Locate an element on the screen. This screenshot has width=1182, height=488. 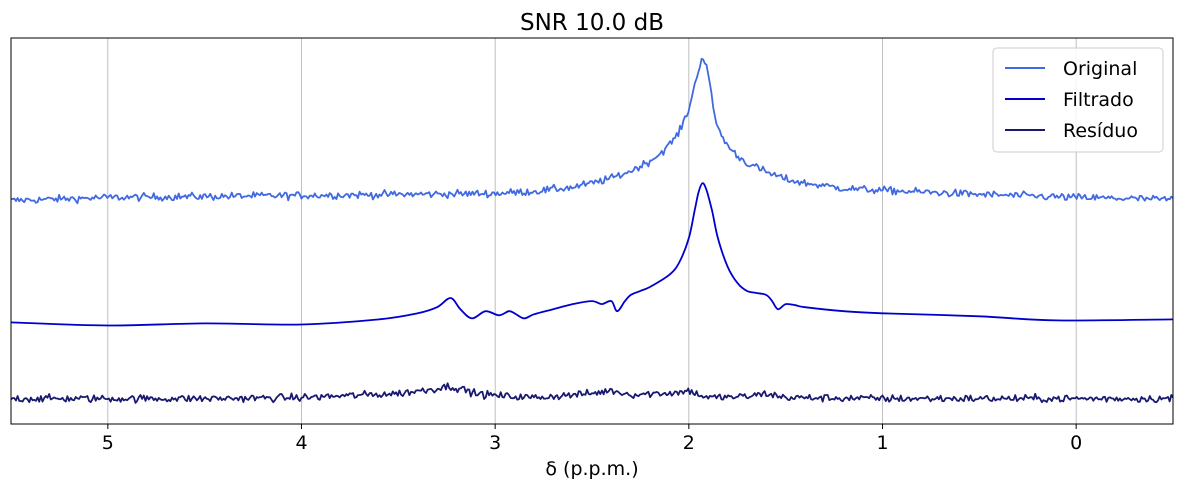
x-tick-label: 3 is located at coordinates (495, 443).